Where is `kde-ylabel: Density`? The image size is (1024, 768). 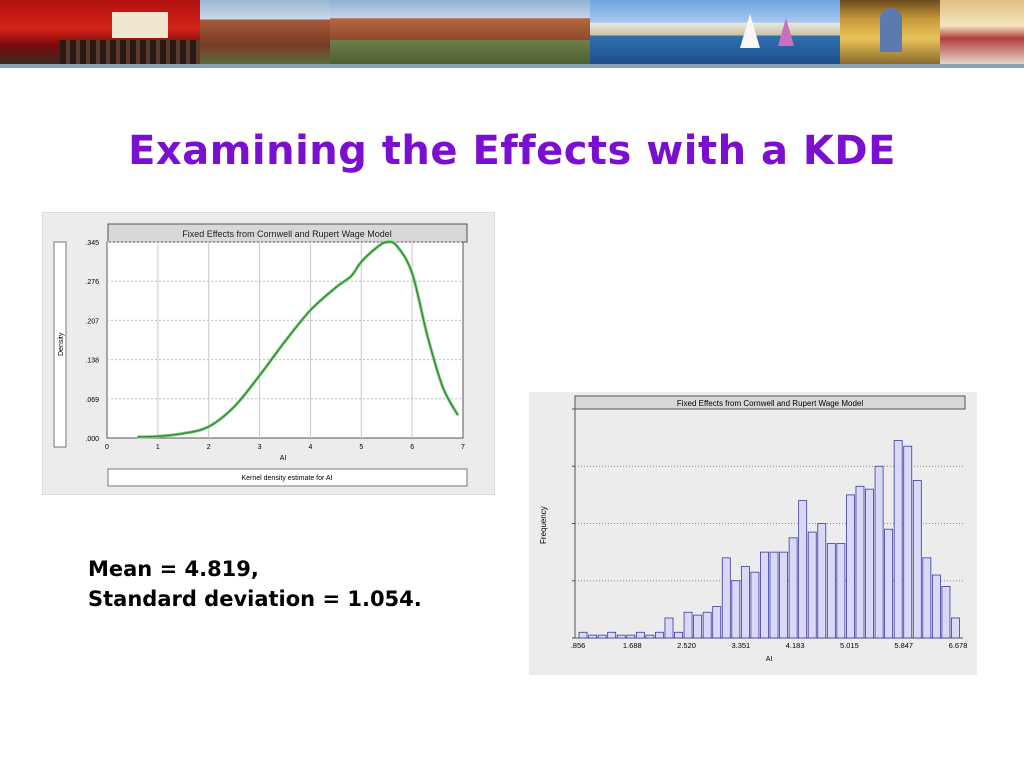
kde-ylabel: Density is located at coordinates (61, 344).